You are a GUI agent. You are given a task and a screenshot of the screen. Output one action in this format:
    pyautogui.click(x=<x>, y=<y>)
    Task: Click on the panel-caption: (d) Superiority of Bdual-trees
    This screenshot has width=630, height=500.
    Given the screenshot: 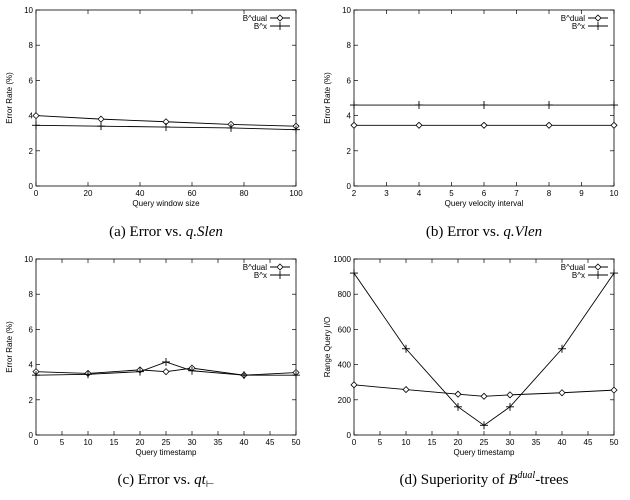 What is the action you would take?
    pyautogui.click(x=484, y=479)
    